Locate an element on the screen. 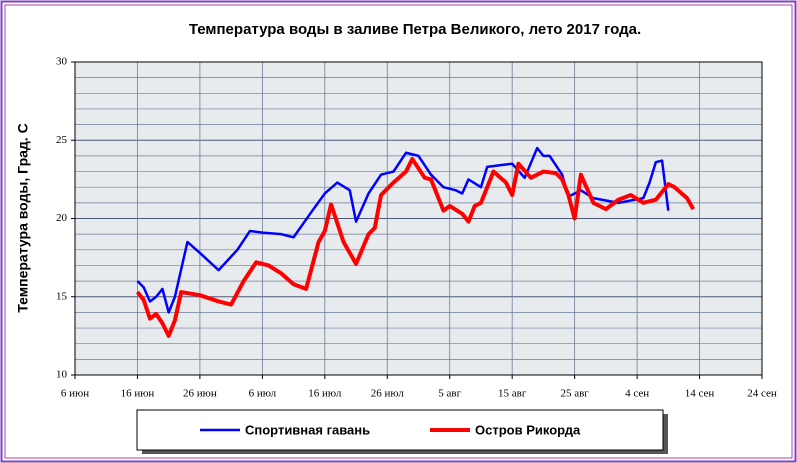 The image size is (797, 463). y-tick-label: 25 is located at coordinates (62, 140).